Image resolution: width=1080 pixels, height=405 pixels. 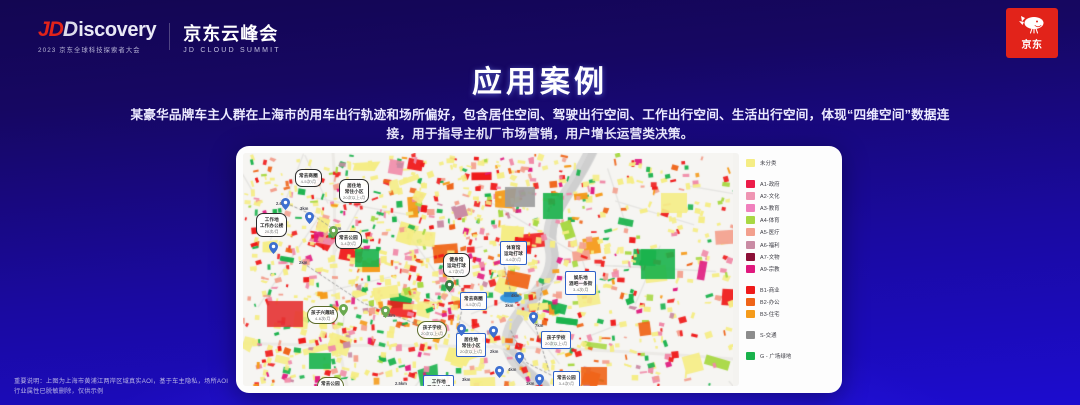 What do you see at coordinates (770, 185) in the screenshot?
I see `legend-label: A1-政府` at bounding box center [770, 185].